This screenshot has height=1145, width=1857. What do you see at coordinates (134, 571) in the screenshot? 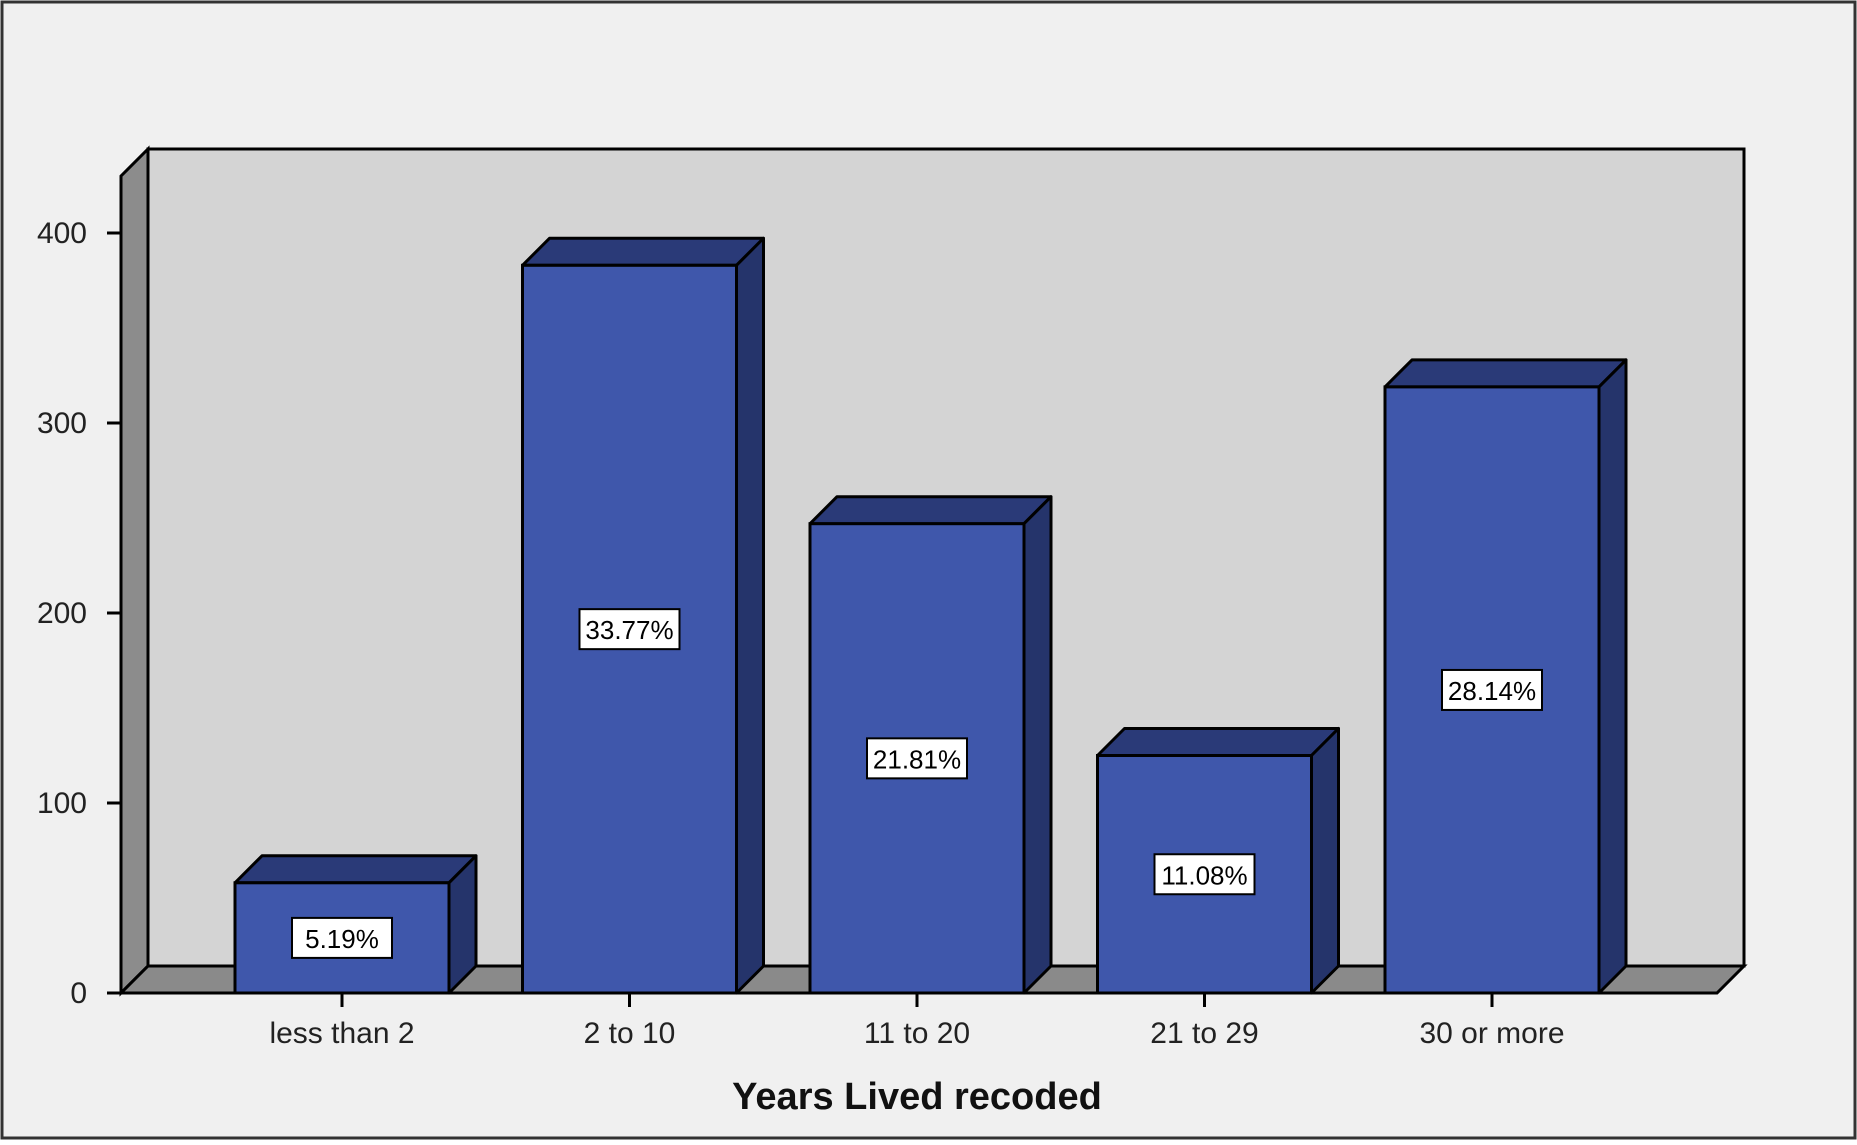
I see `plot-side-wall` at bounding box center [134, 571].